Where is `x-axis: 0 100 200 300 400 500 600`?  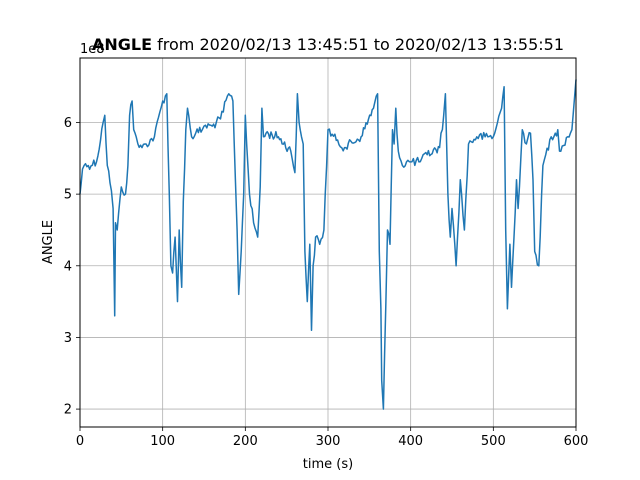
x-axis: 0 100 200 300 400 500 600 is located at coordinates (332, 438).